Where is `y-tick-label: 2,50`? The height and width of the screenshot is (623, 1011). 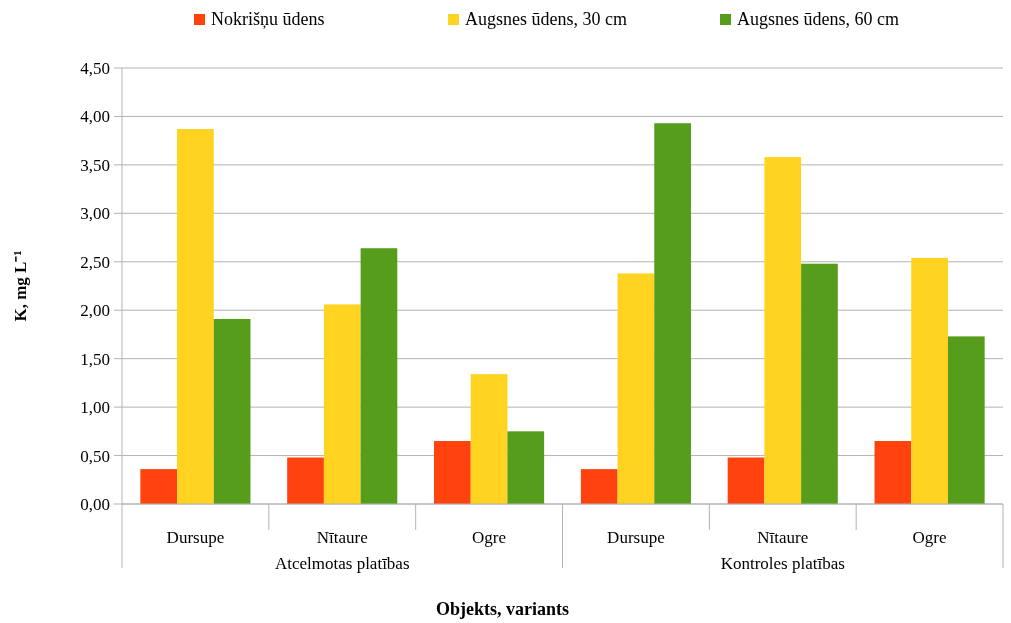
y-tick-label: 2,50 is located at coordinates (95, 262).